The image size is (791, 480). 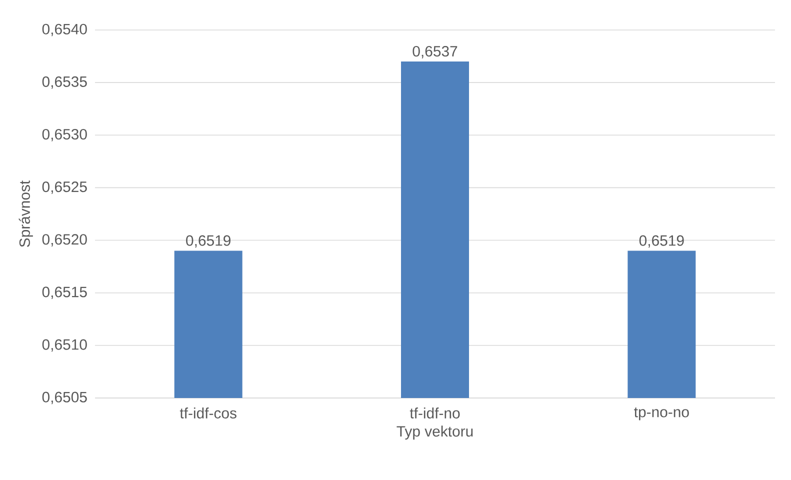 What do you see at coordinates (64, 188) in the screenshot?
I see `y-tick-label: 0,6525` at bounding box center [64, 188].